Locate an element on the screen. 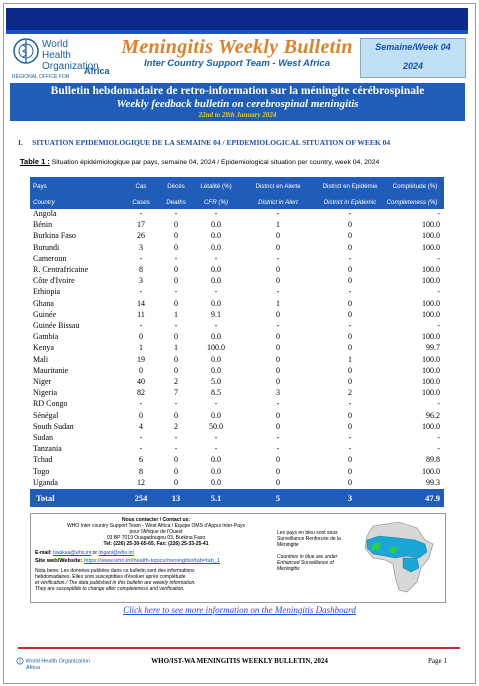 This screenshot has height=686, width=479. header-completeness-fr: Complétude (%) is located at coordinates (415, 186).